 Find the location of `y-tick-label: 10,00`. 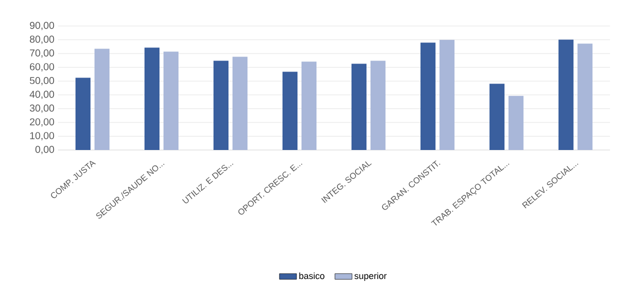

y-tick-label: 10,00 is located at coordinates (42, 136).